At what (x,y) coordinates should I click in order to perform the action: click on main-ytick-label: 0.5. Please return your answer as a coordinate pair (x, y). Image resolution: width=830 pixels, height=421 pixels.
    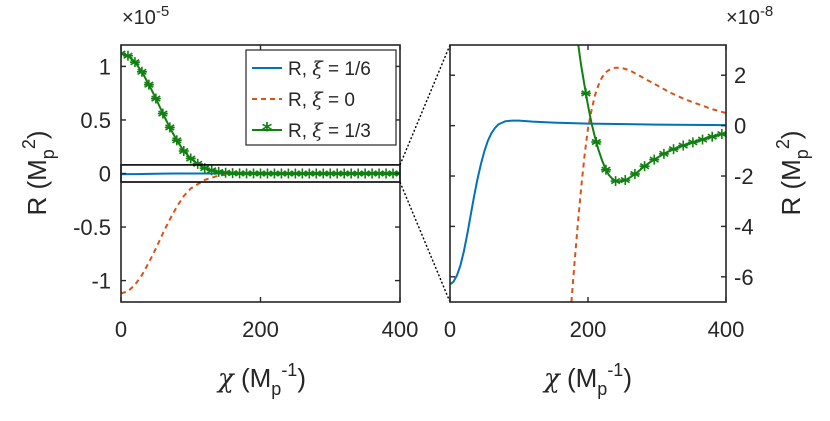
    Looking at the image, I should click on (95, 120).